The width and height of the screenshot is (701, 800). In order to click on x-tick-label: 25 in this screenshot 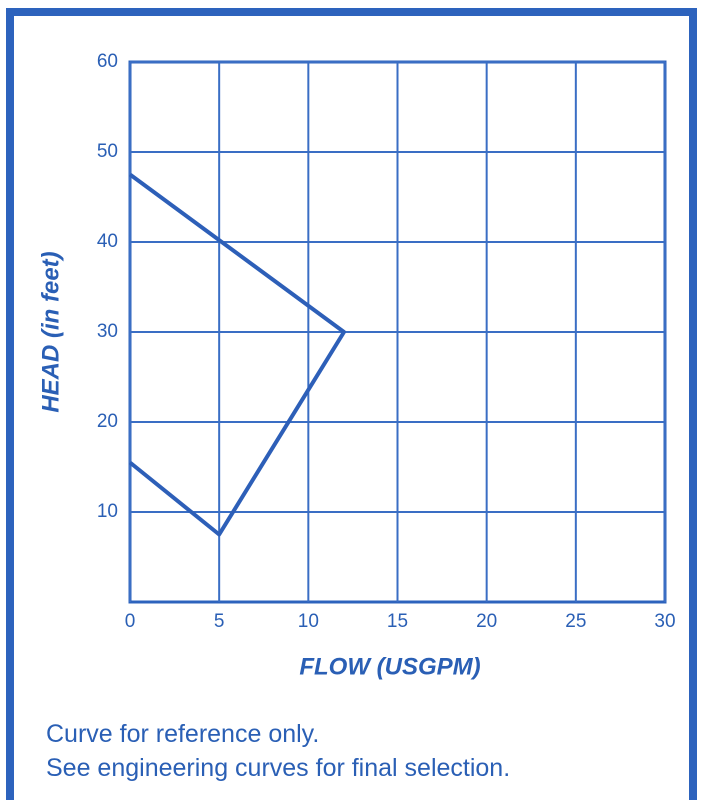, I will do `click(575, 621)`.